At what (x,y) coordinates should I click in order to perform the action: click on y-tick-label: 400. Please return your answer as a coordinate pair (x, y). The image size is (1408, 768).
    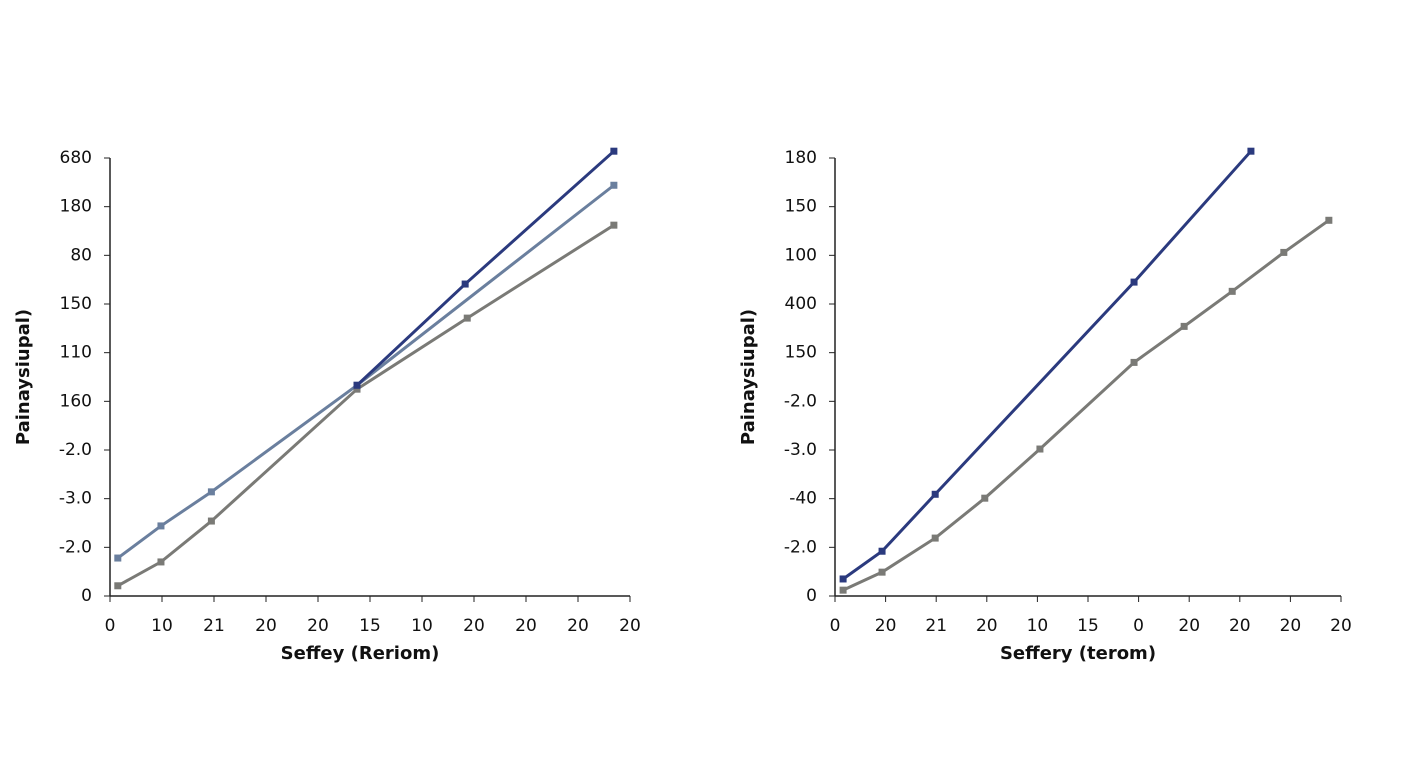
    Looking at the image, I should click on (801, 304).